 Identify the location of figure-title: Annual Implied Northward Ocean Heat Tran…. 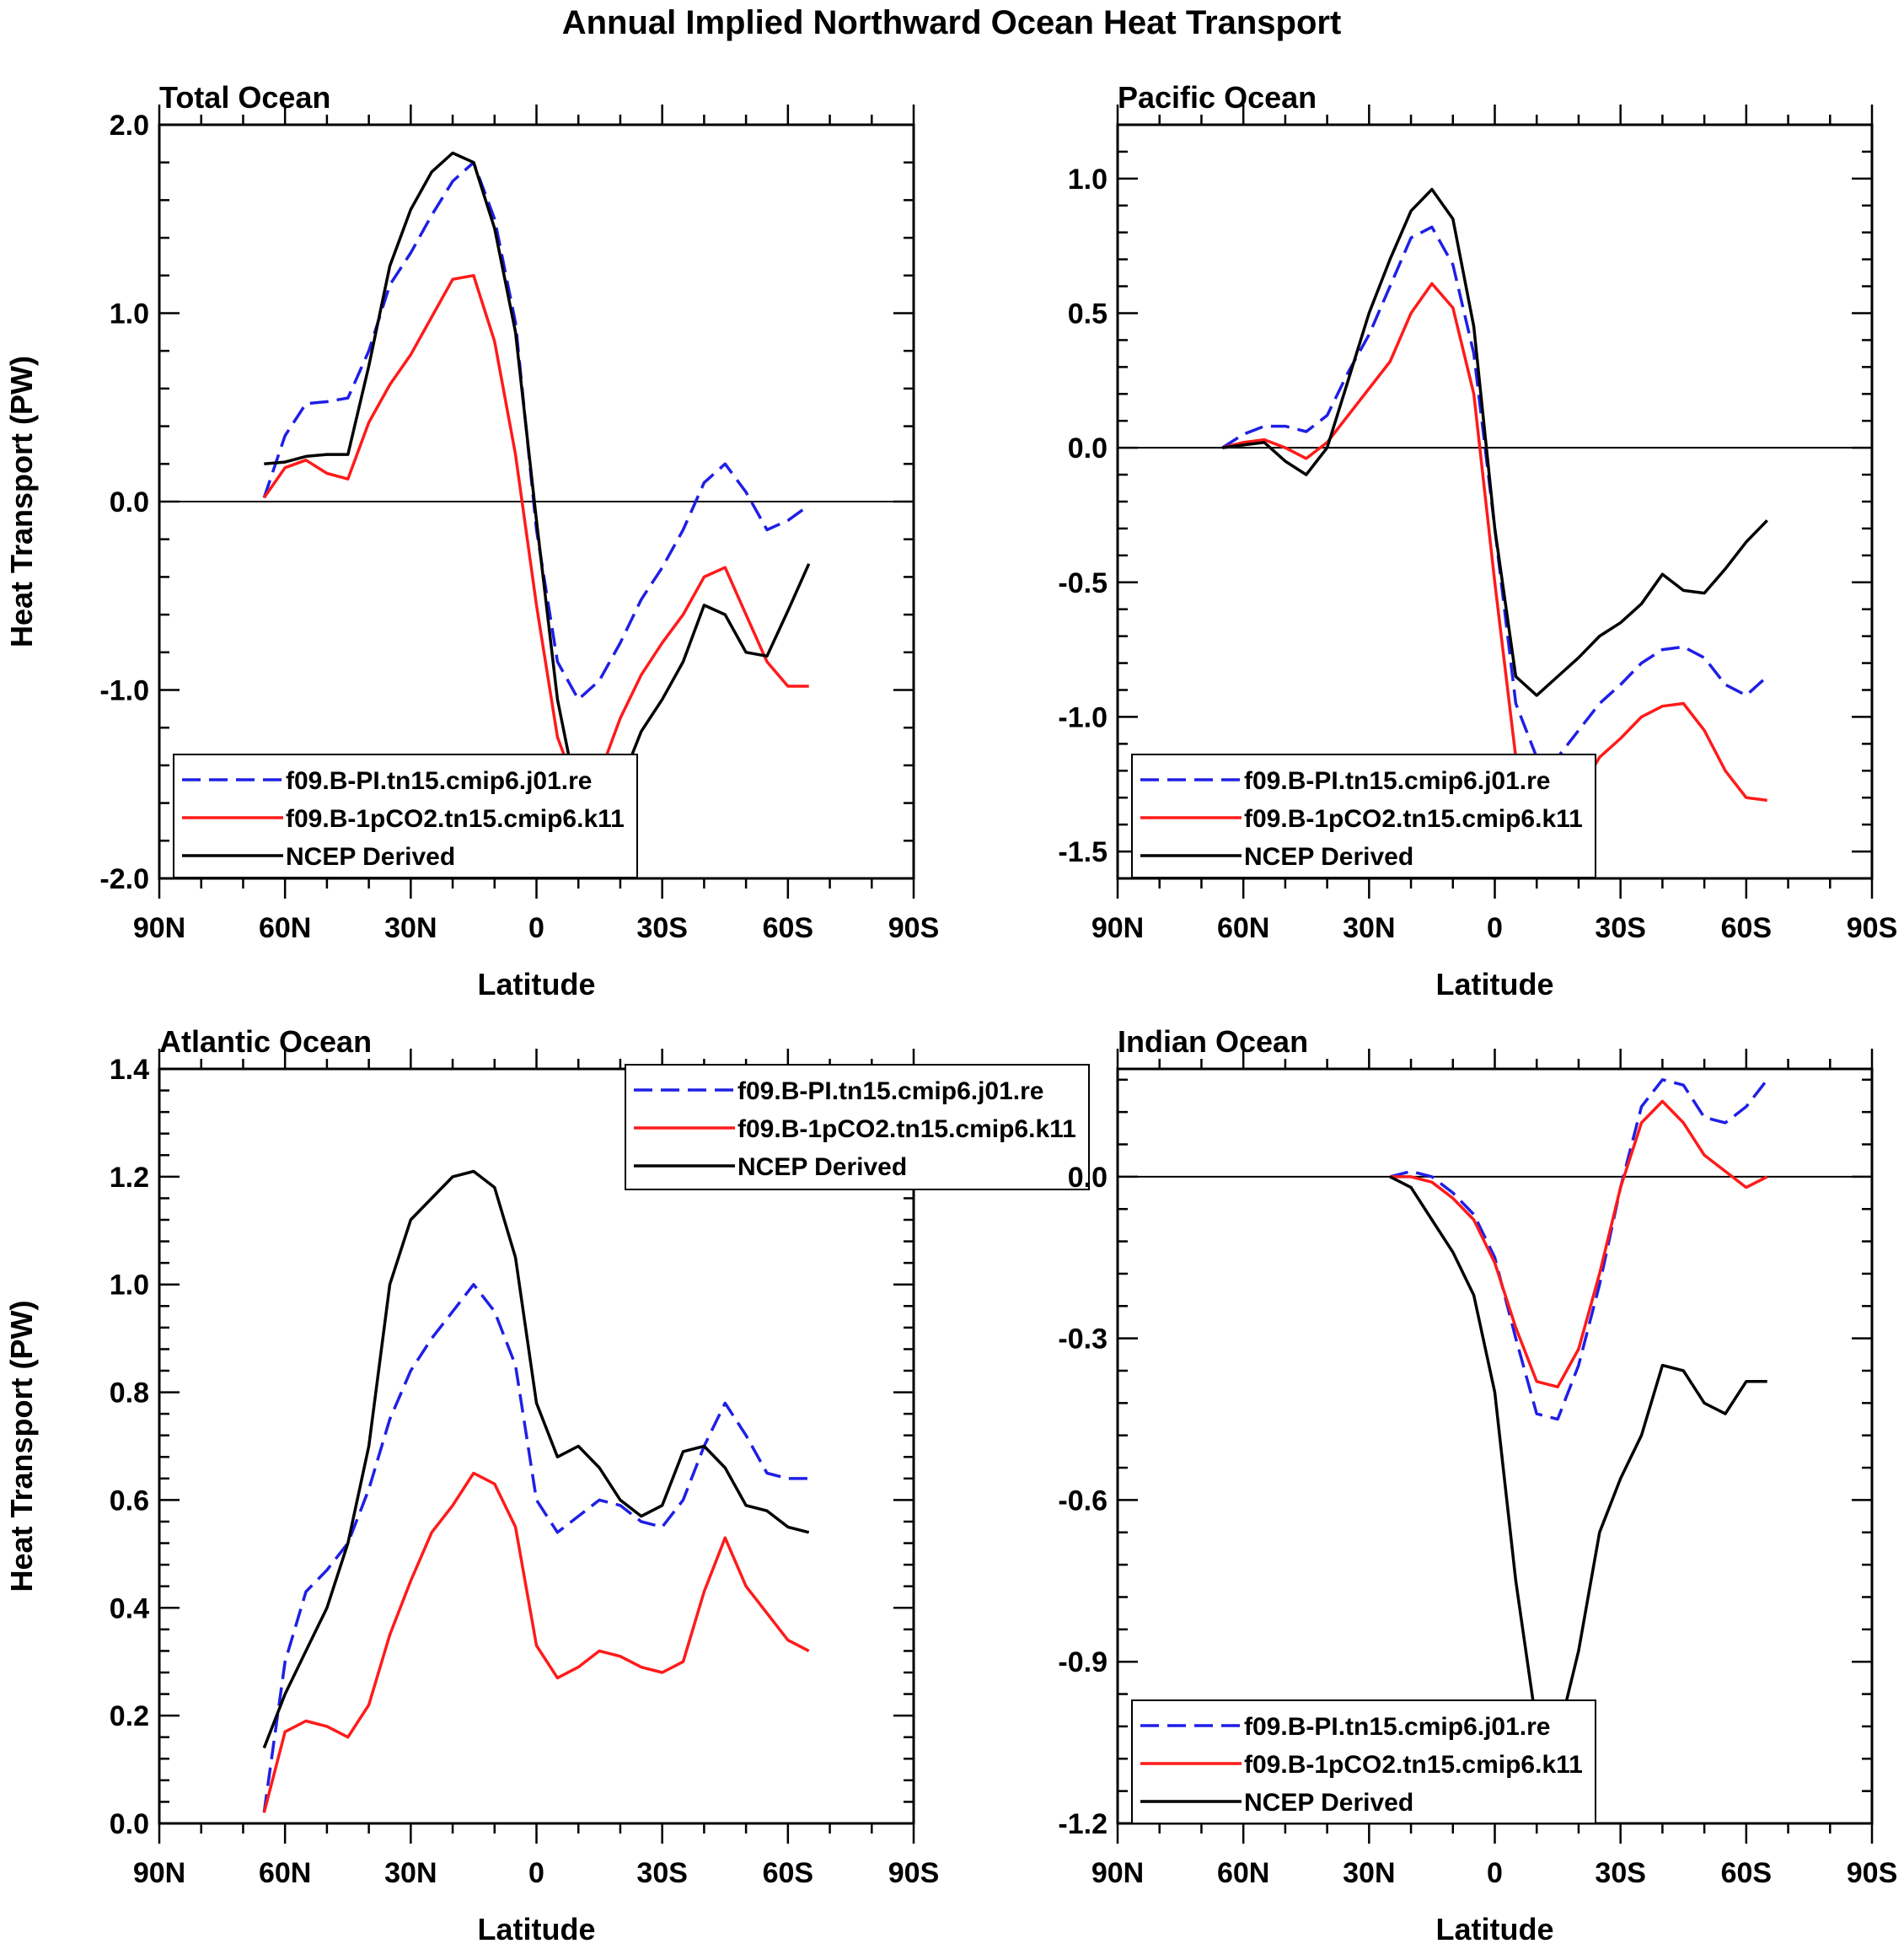
(952, 22).